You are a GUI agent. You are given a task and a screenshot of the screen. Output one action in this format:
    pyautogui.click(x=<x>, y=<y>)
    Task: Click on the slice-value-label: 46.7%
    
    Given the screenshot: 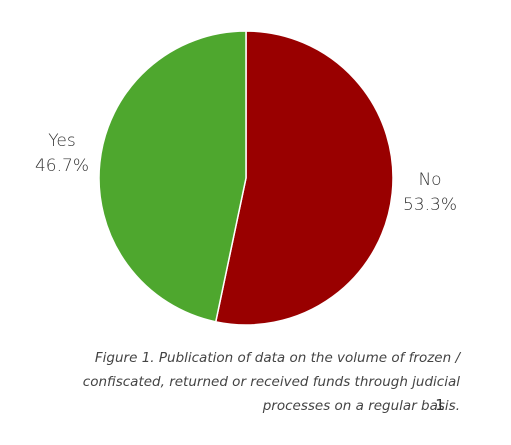 What is the action you would take?
    pyautogui.click(x=62, y=166)
    